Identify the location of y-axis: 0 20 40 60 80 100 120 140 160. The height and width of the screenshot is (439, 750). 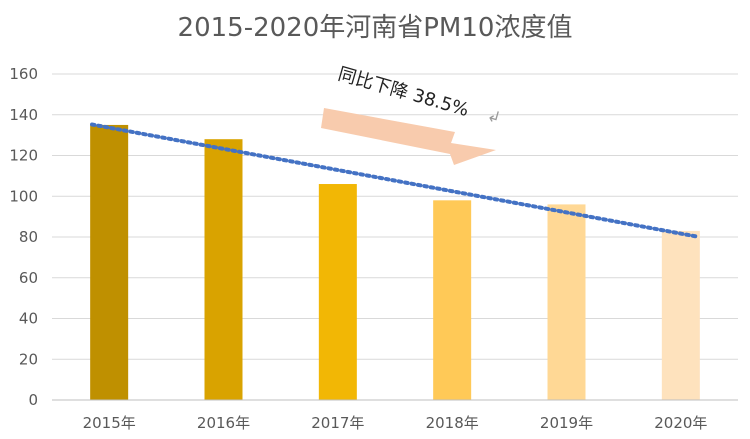
(23, 237).